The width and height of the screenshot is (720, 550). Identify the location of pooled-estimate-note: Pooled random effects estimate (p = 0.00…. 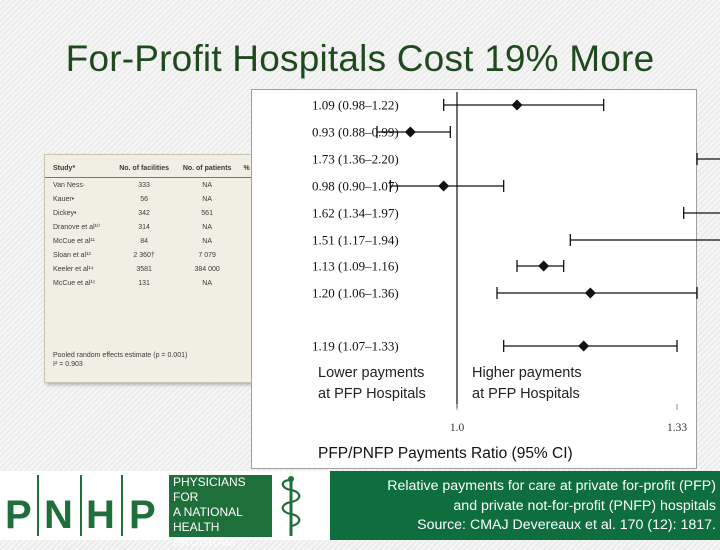
(120, 360).